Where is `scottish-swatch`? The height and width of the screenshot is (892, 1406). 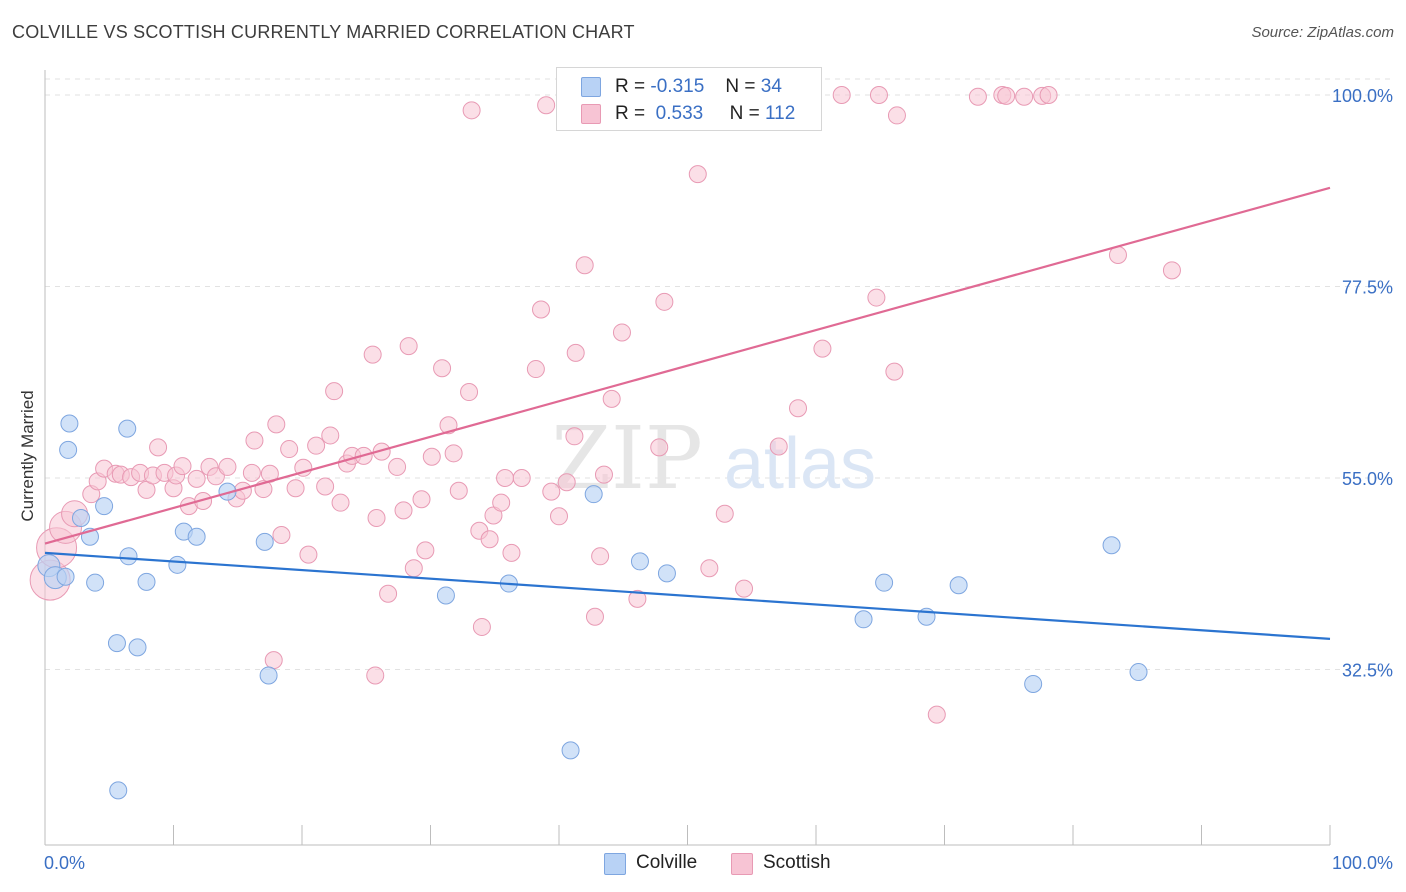 scottish-swatch is located at coordinates (591, 114).